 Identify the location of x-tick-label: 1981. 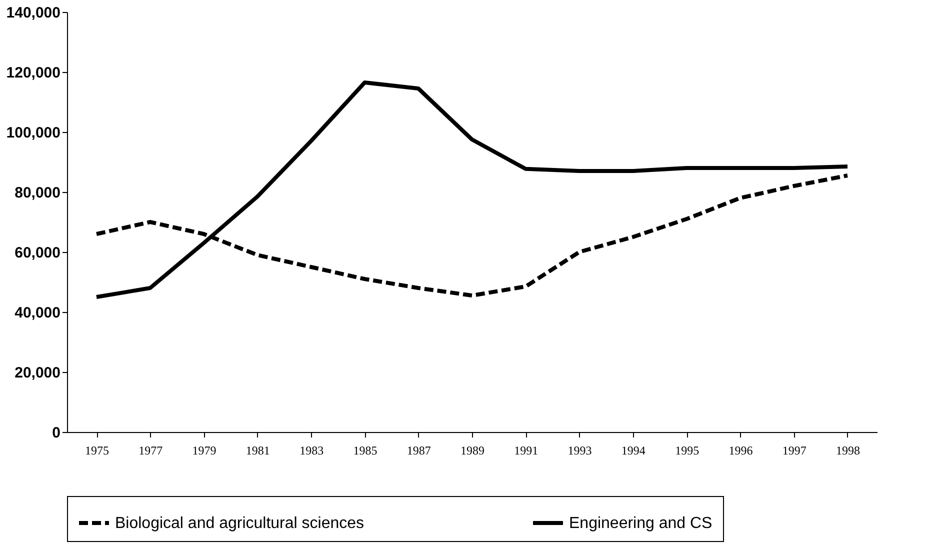
(258, 451).